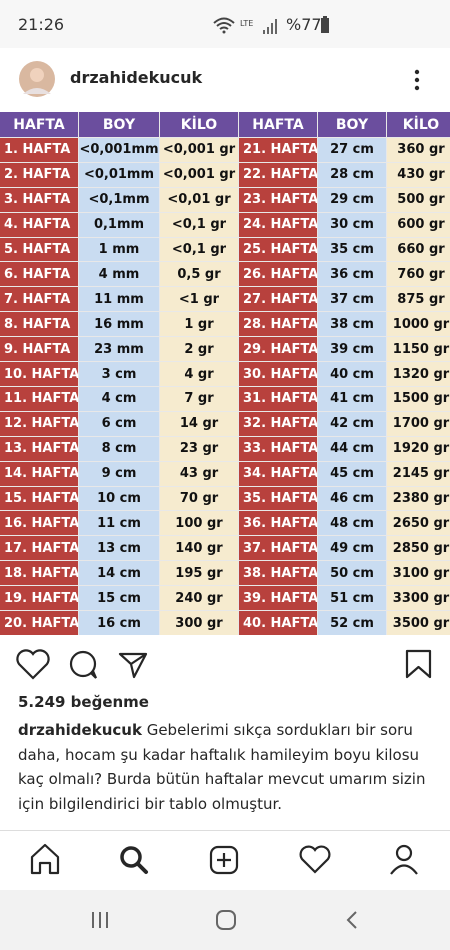 The width and height of the screenshot is (450, 950). What do you see at coordinates (119, 224) in the screenshot?
I see `length-cell: 0,1mm` at bounding box center [119, 224].